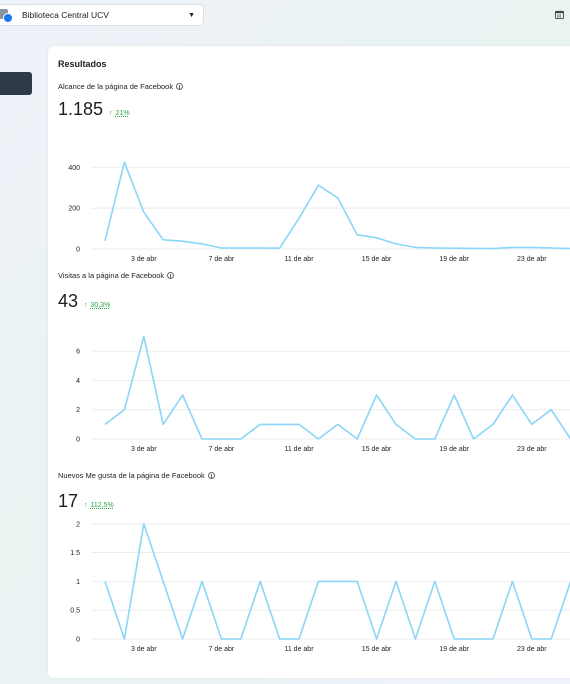  Describe the element at coordinates (74, 168) in the screenshot. I see `y-tick-label: 400` at that location.